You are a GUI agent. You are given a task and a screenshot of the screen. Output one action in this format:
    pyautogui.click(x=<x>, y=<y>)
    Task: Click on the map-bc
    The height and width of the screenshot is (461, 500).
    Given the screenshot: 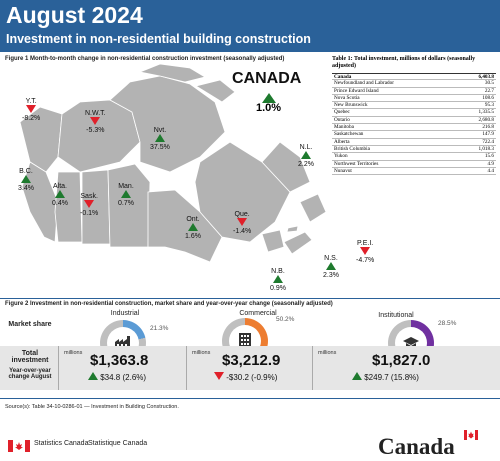 What is the action you would take?
    pyautogui.click(x=40, y=202)
    